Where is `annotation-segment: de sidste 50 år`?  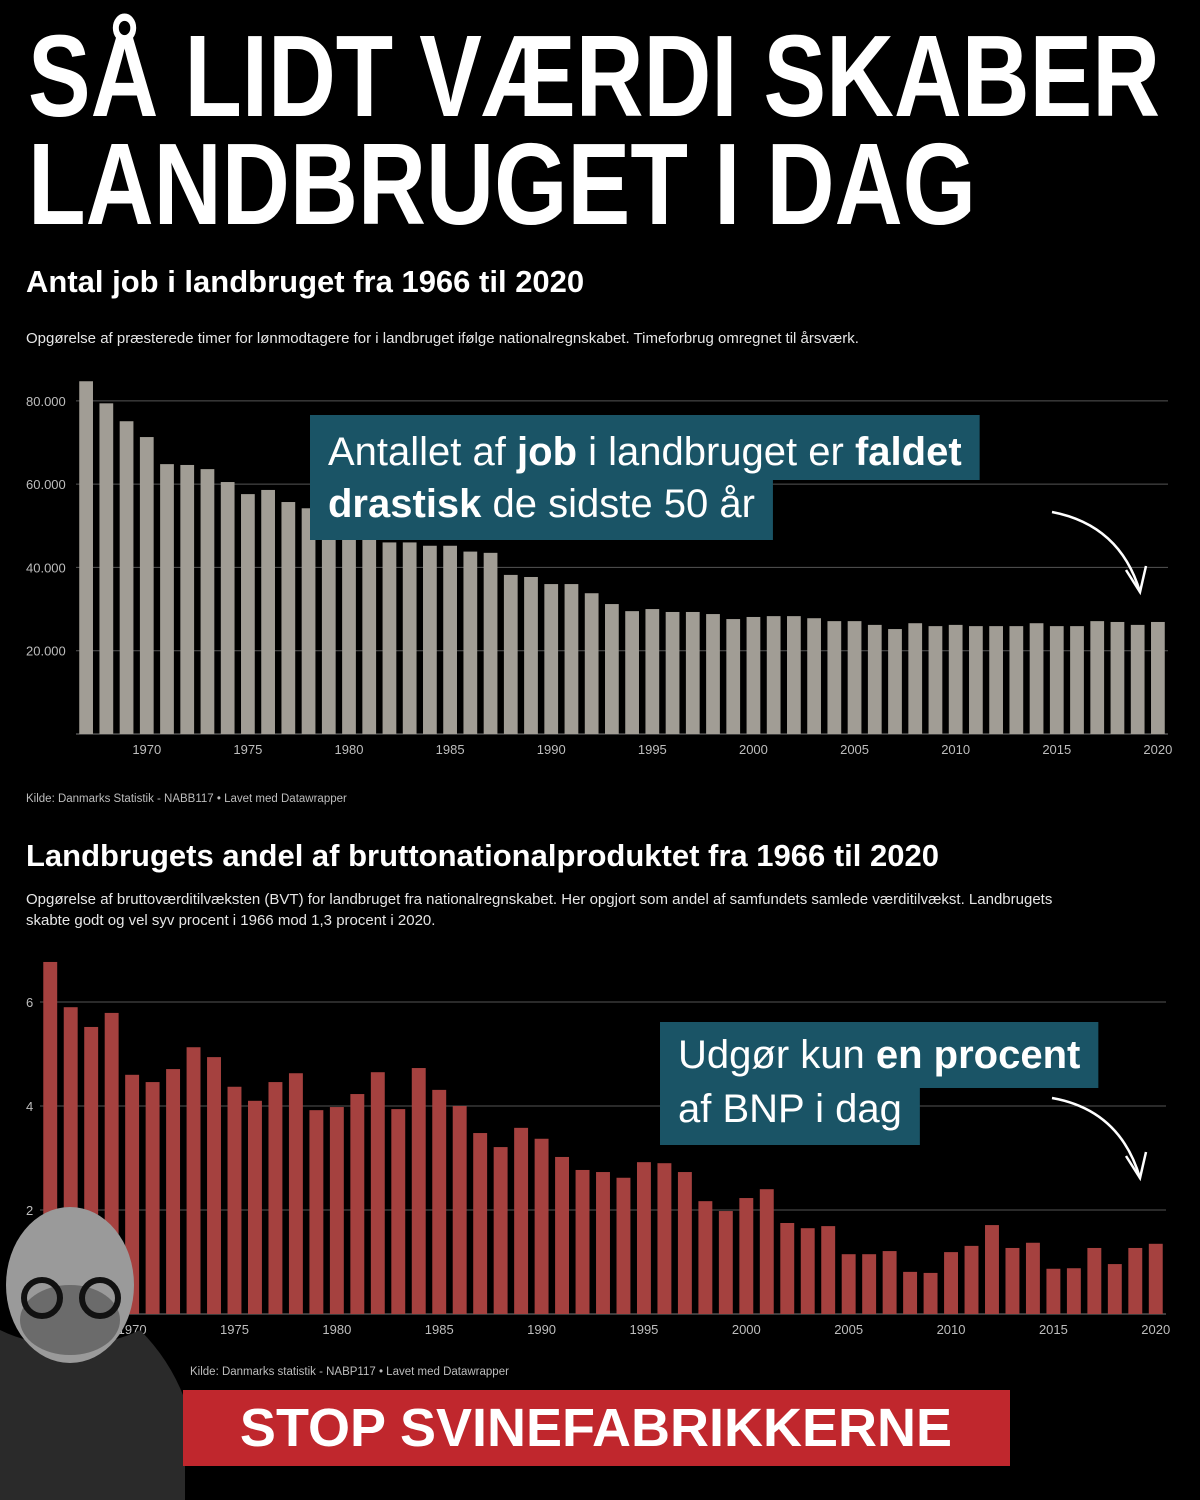
annotation-segment: de sidste 50 år is located at coordinates (618, 504).